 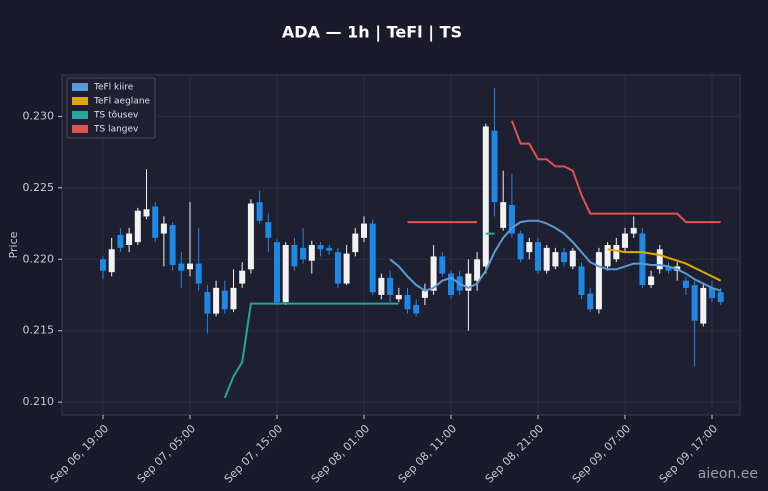 What do you see at coordinates (113, 88) in the screenshot?
I see `legend-label: TeFl kiire` at bounding box center [113, 88].